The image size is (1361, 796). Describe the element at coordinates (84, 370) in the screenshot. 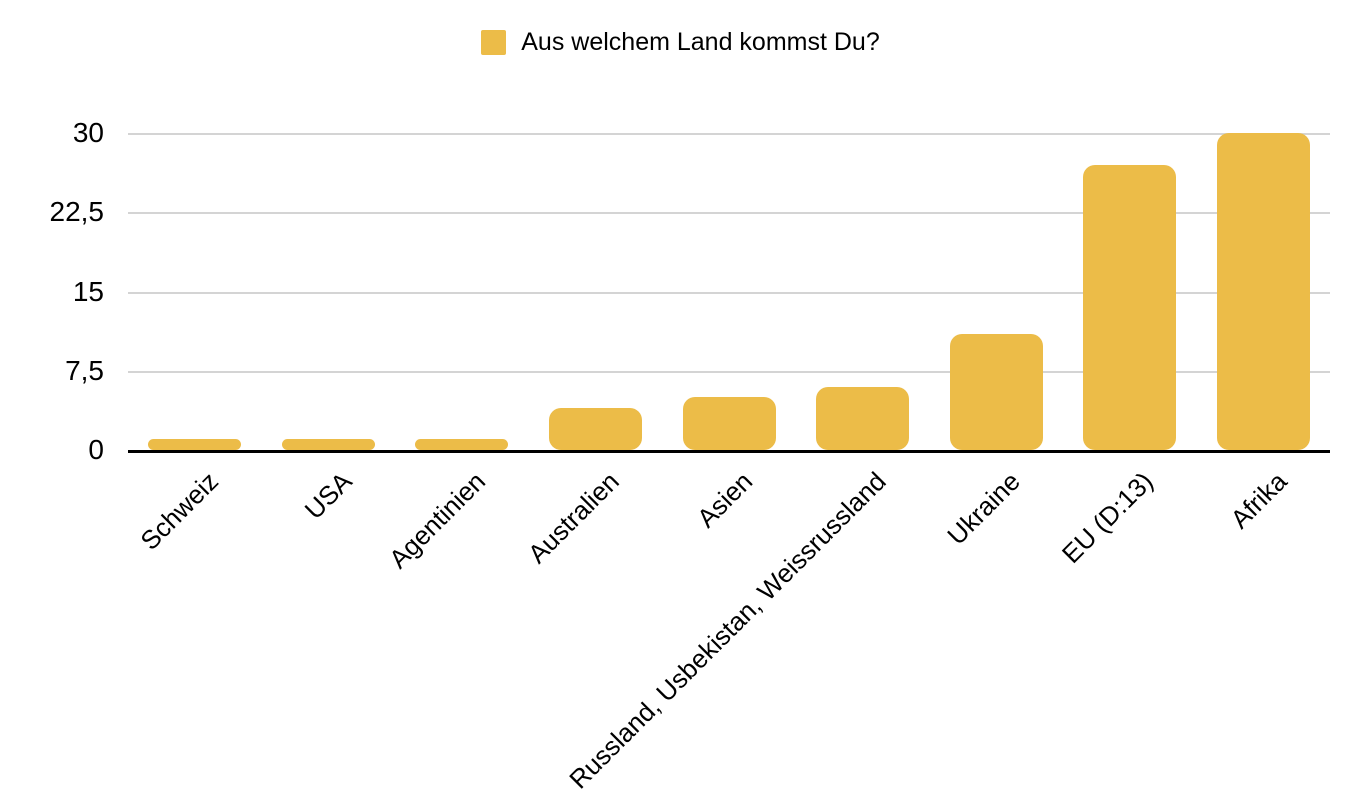

I see `y-tick-label: 7,5` at that location.